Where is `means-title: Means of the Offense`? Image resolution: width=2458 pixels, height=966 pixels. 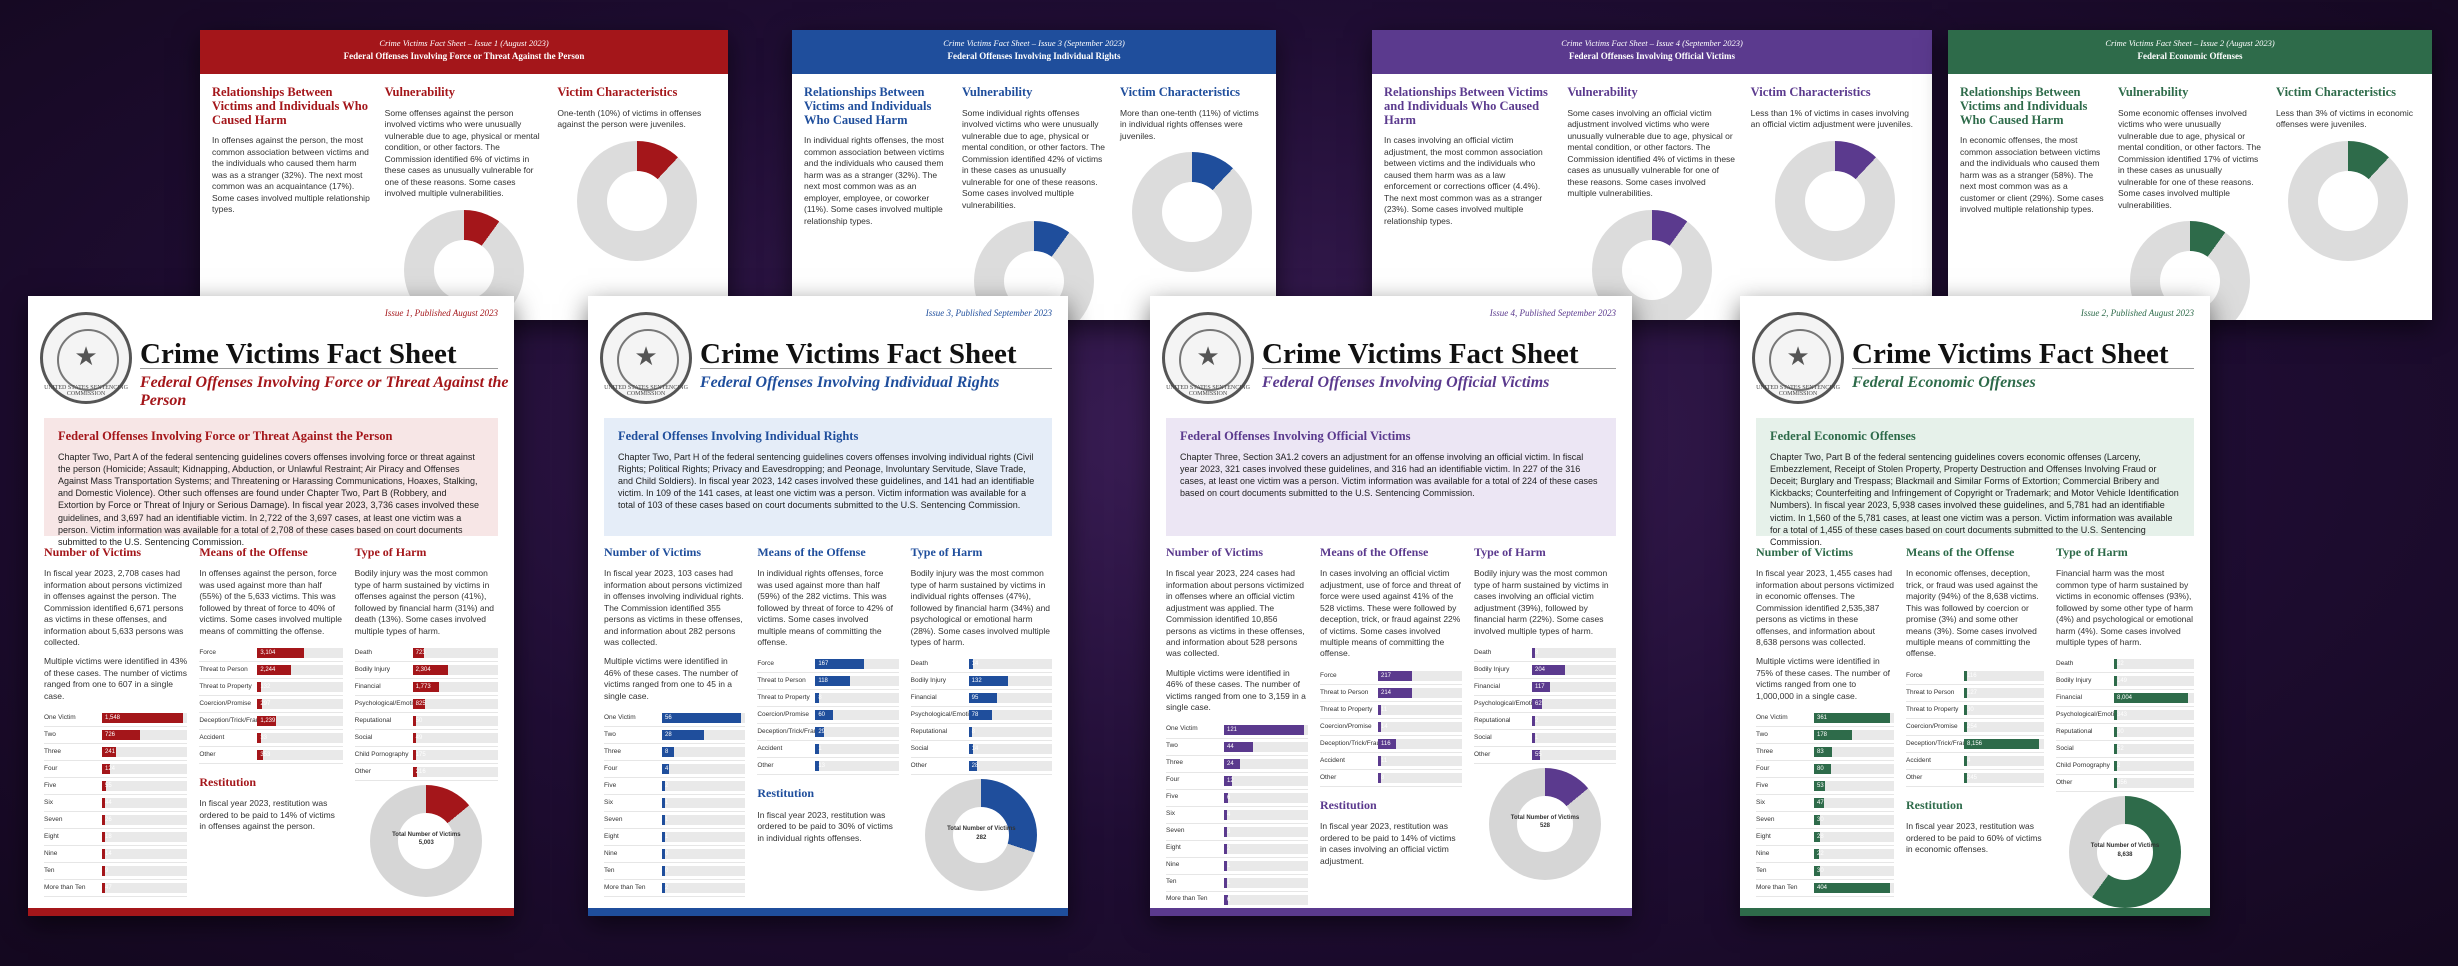 means-title: Means of the Offense is located at coordinates (811, 552).